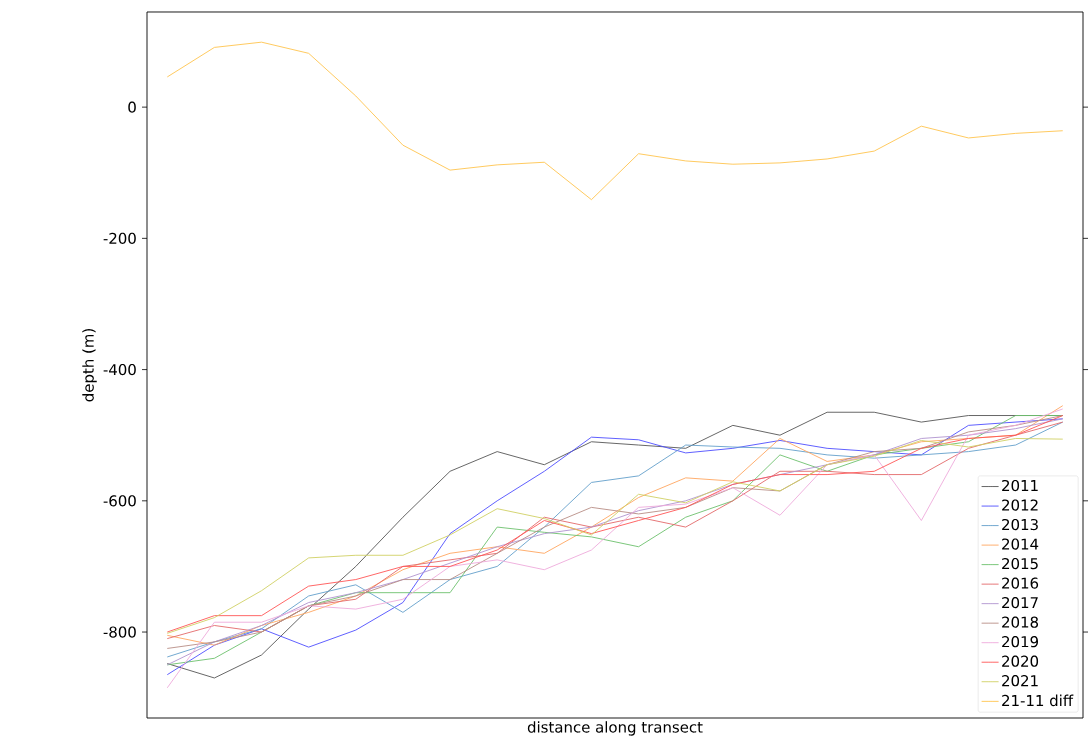  Describe the element at coordinates (119, 632) in the screenshot. I see `y-tick-label: -800` at that location.